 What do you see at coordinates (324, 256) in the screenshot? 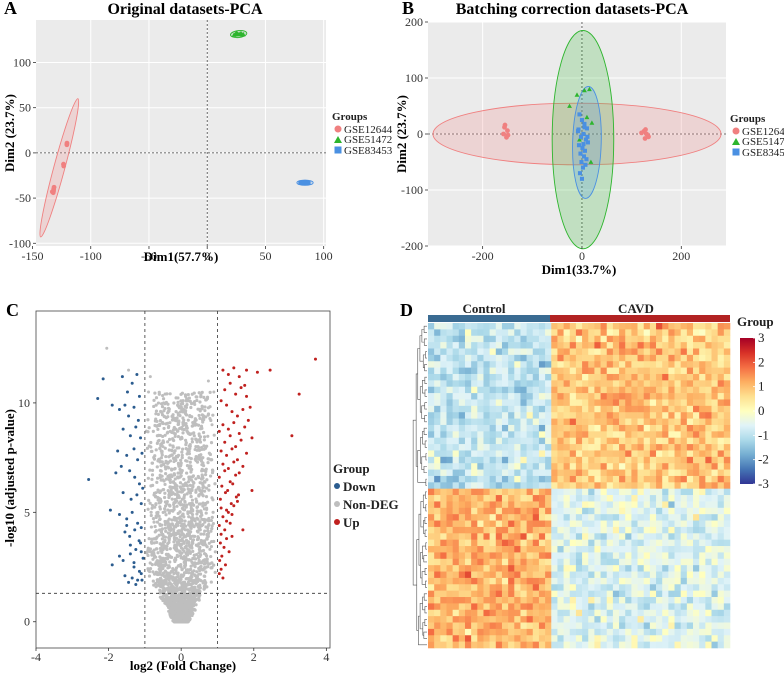
I see `a-x-tick-label: 100` at bounding box center [324, 256].